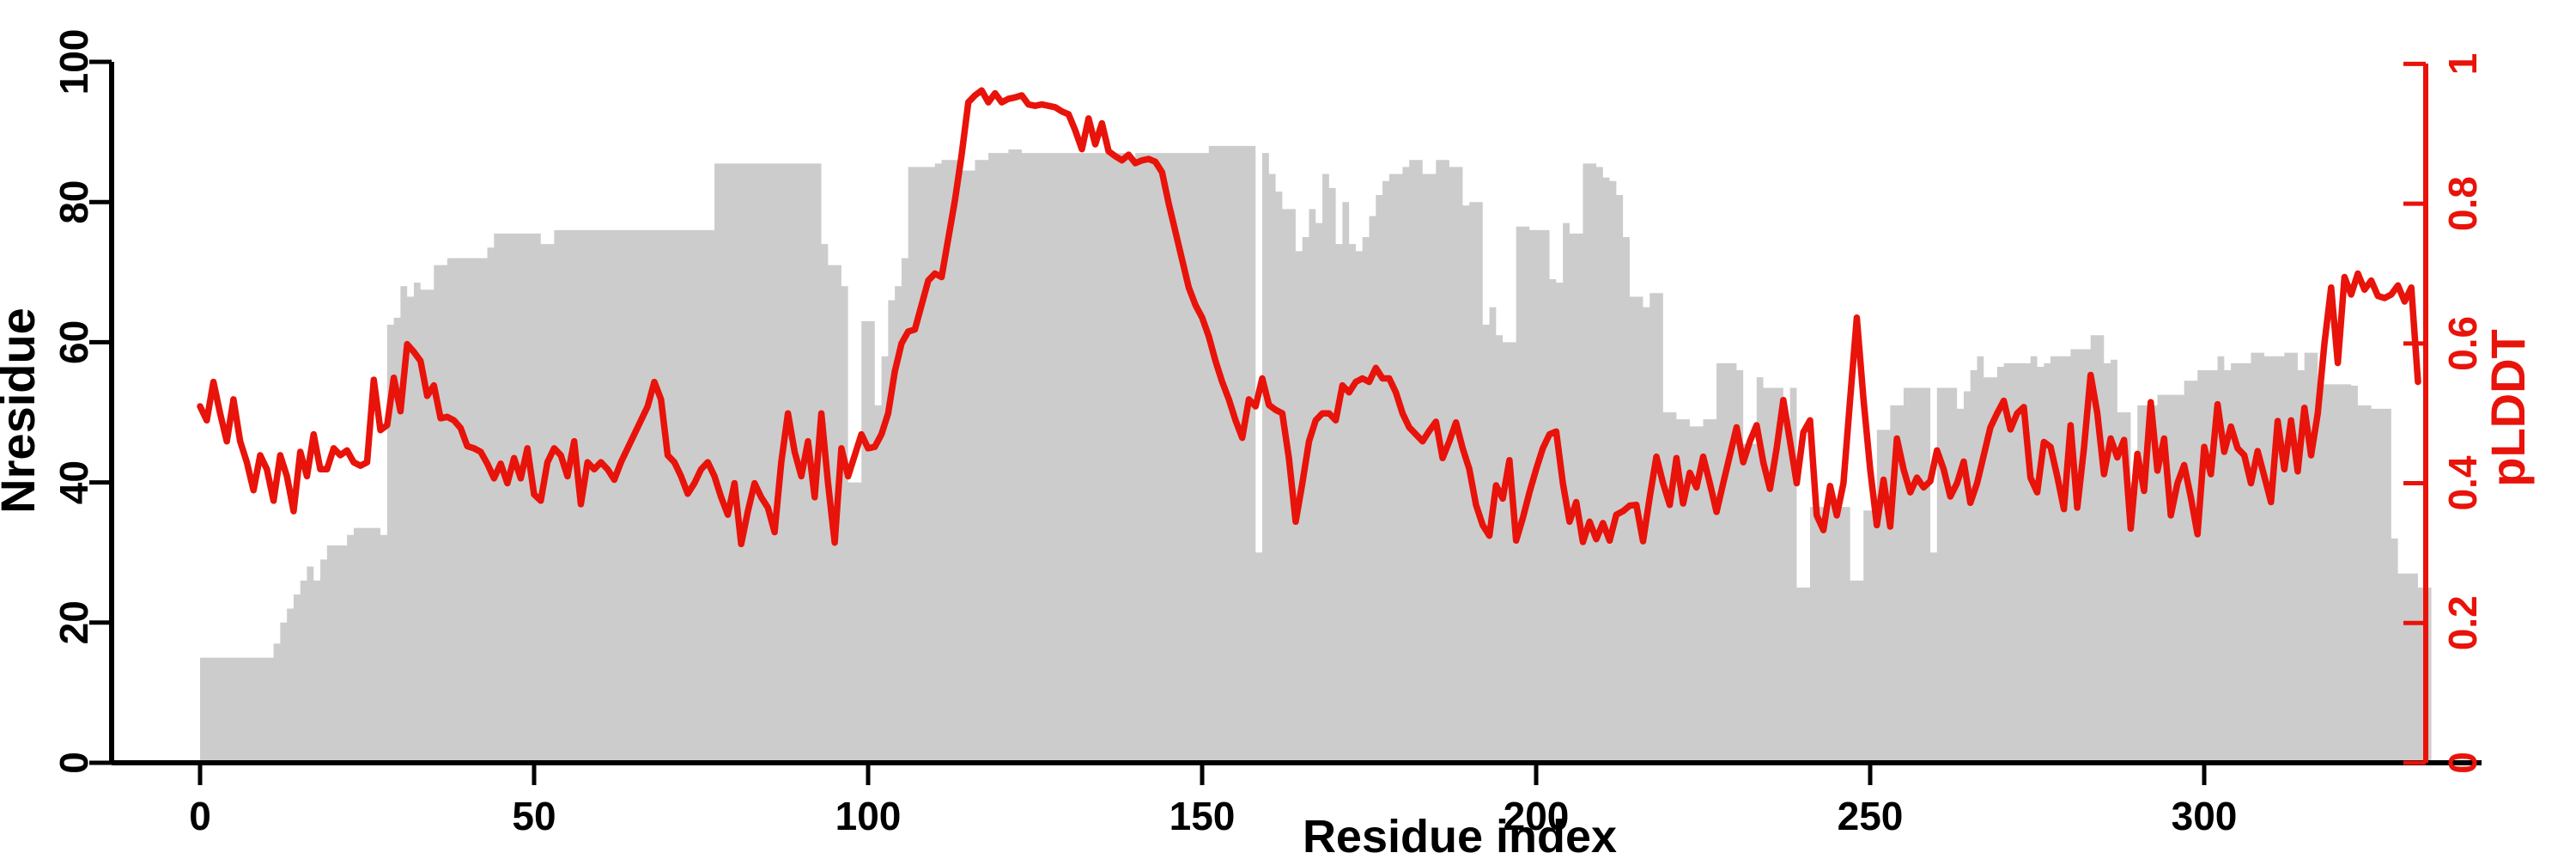 The image size is (2576, 859). What do you see at coordinates (2463, 343) in the screenshot?
I see `right-tick-label: 0.6` at bounding box center [2463, 343].